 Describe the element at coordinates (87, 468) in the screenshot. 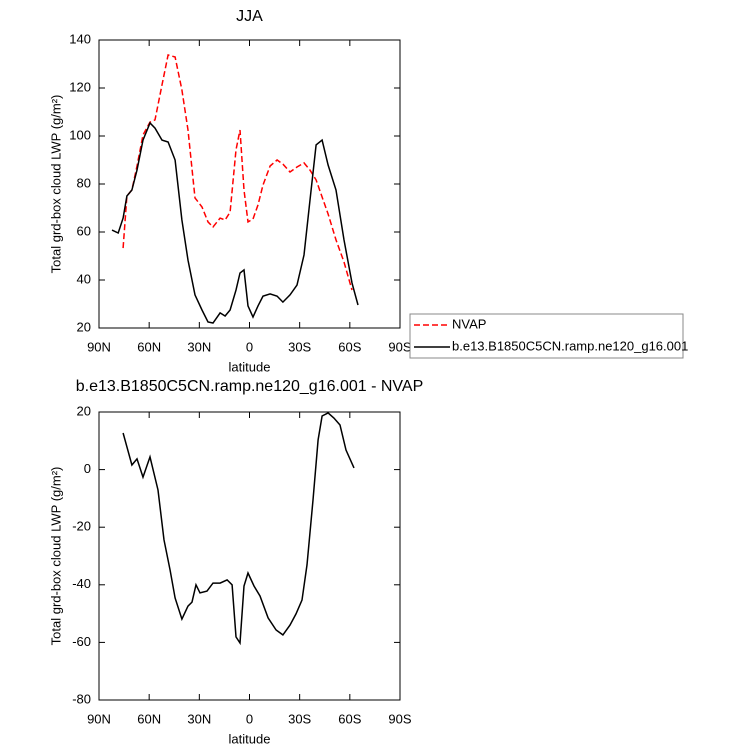

I see `y-tick-label: 0` at that location.